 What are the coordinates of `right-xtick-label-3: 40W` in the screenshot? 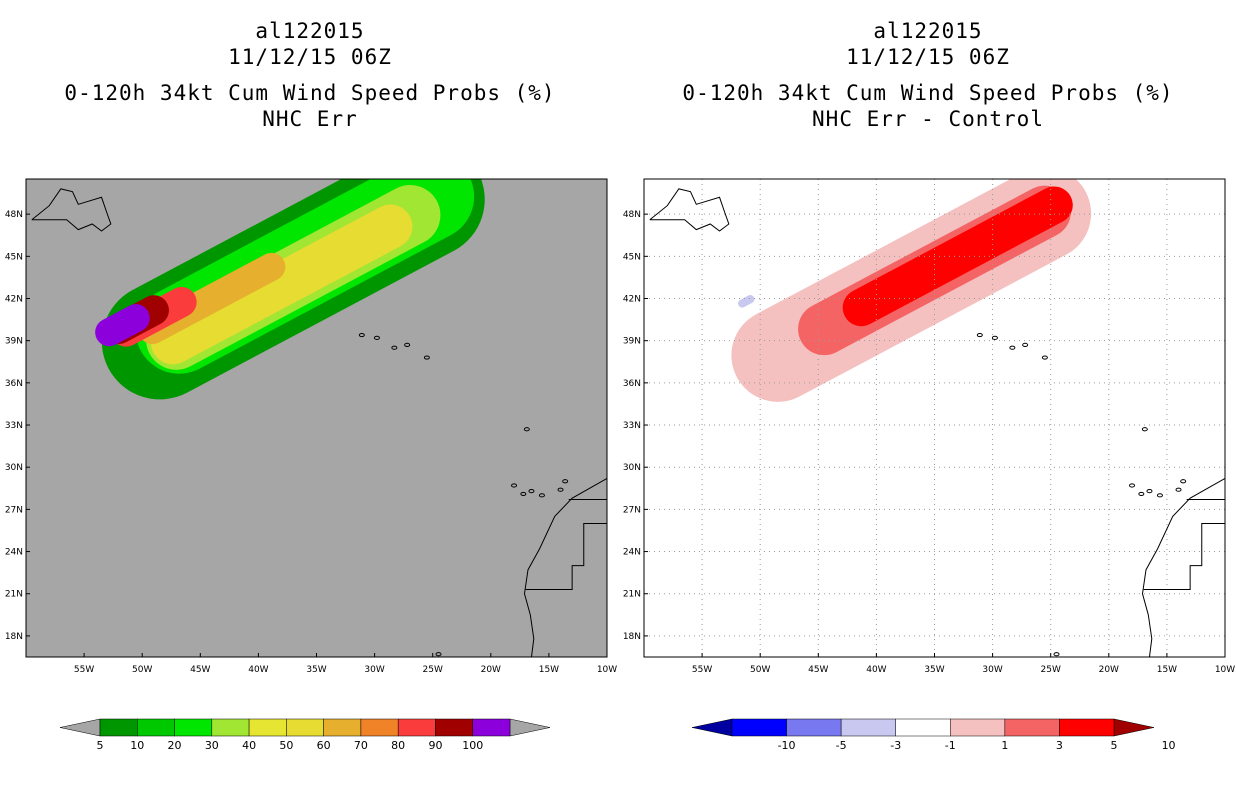 It's located at (876, 670).